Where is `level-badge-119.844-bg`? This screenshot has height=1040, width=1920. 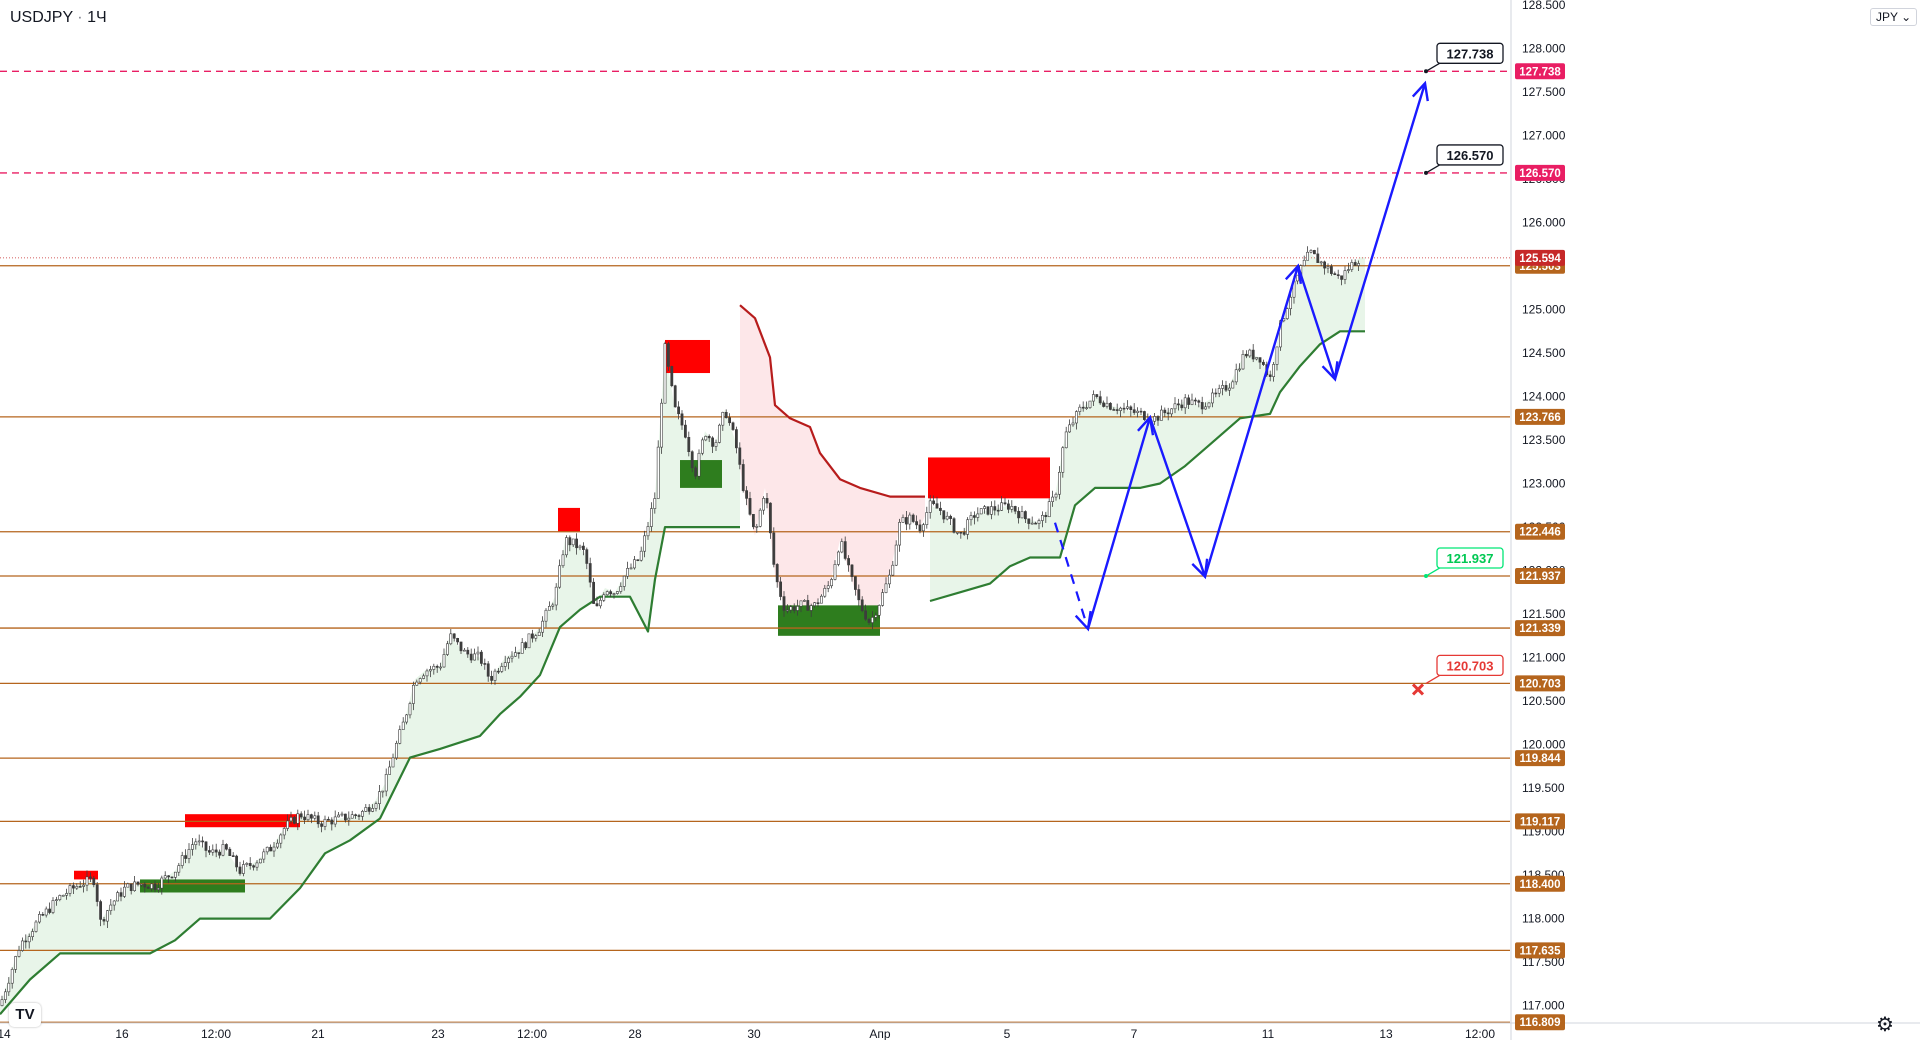
level-badge-119.844-bg is located at coordinates (1540, 758).